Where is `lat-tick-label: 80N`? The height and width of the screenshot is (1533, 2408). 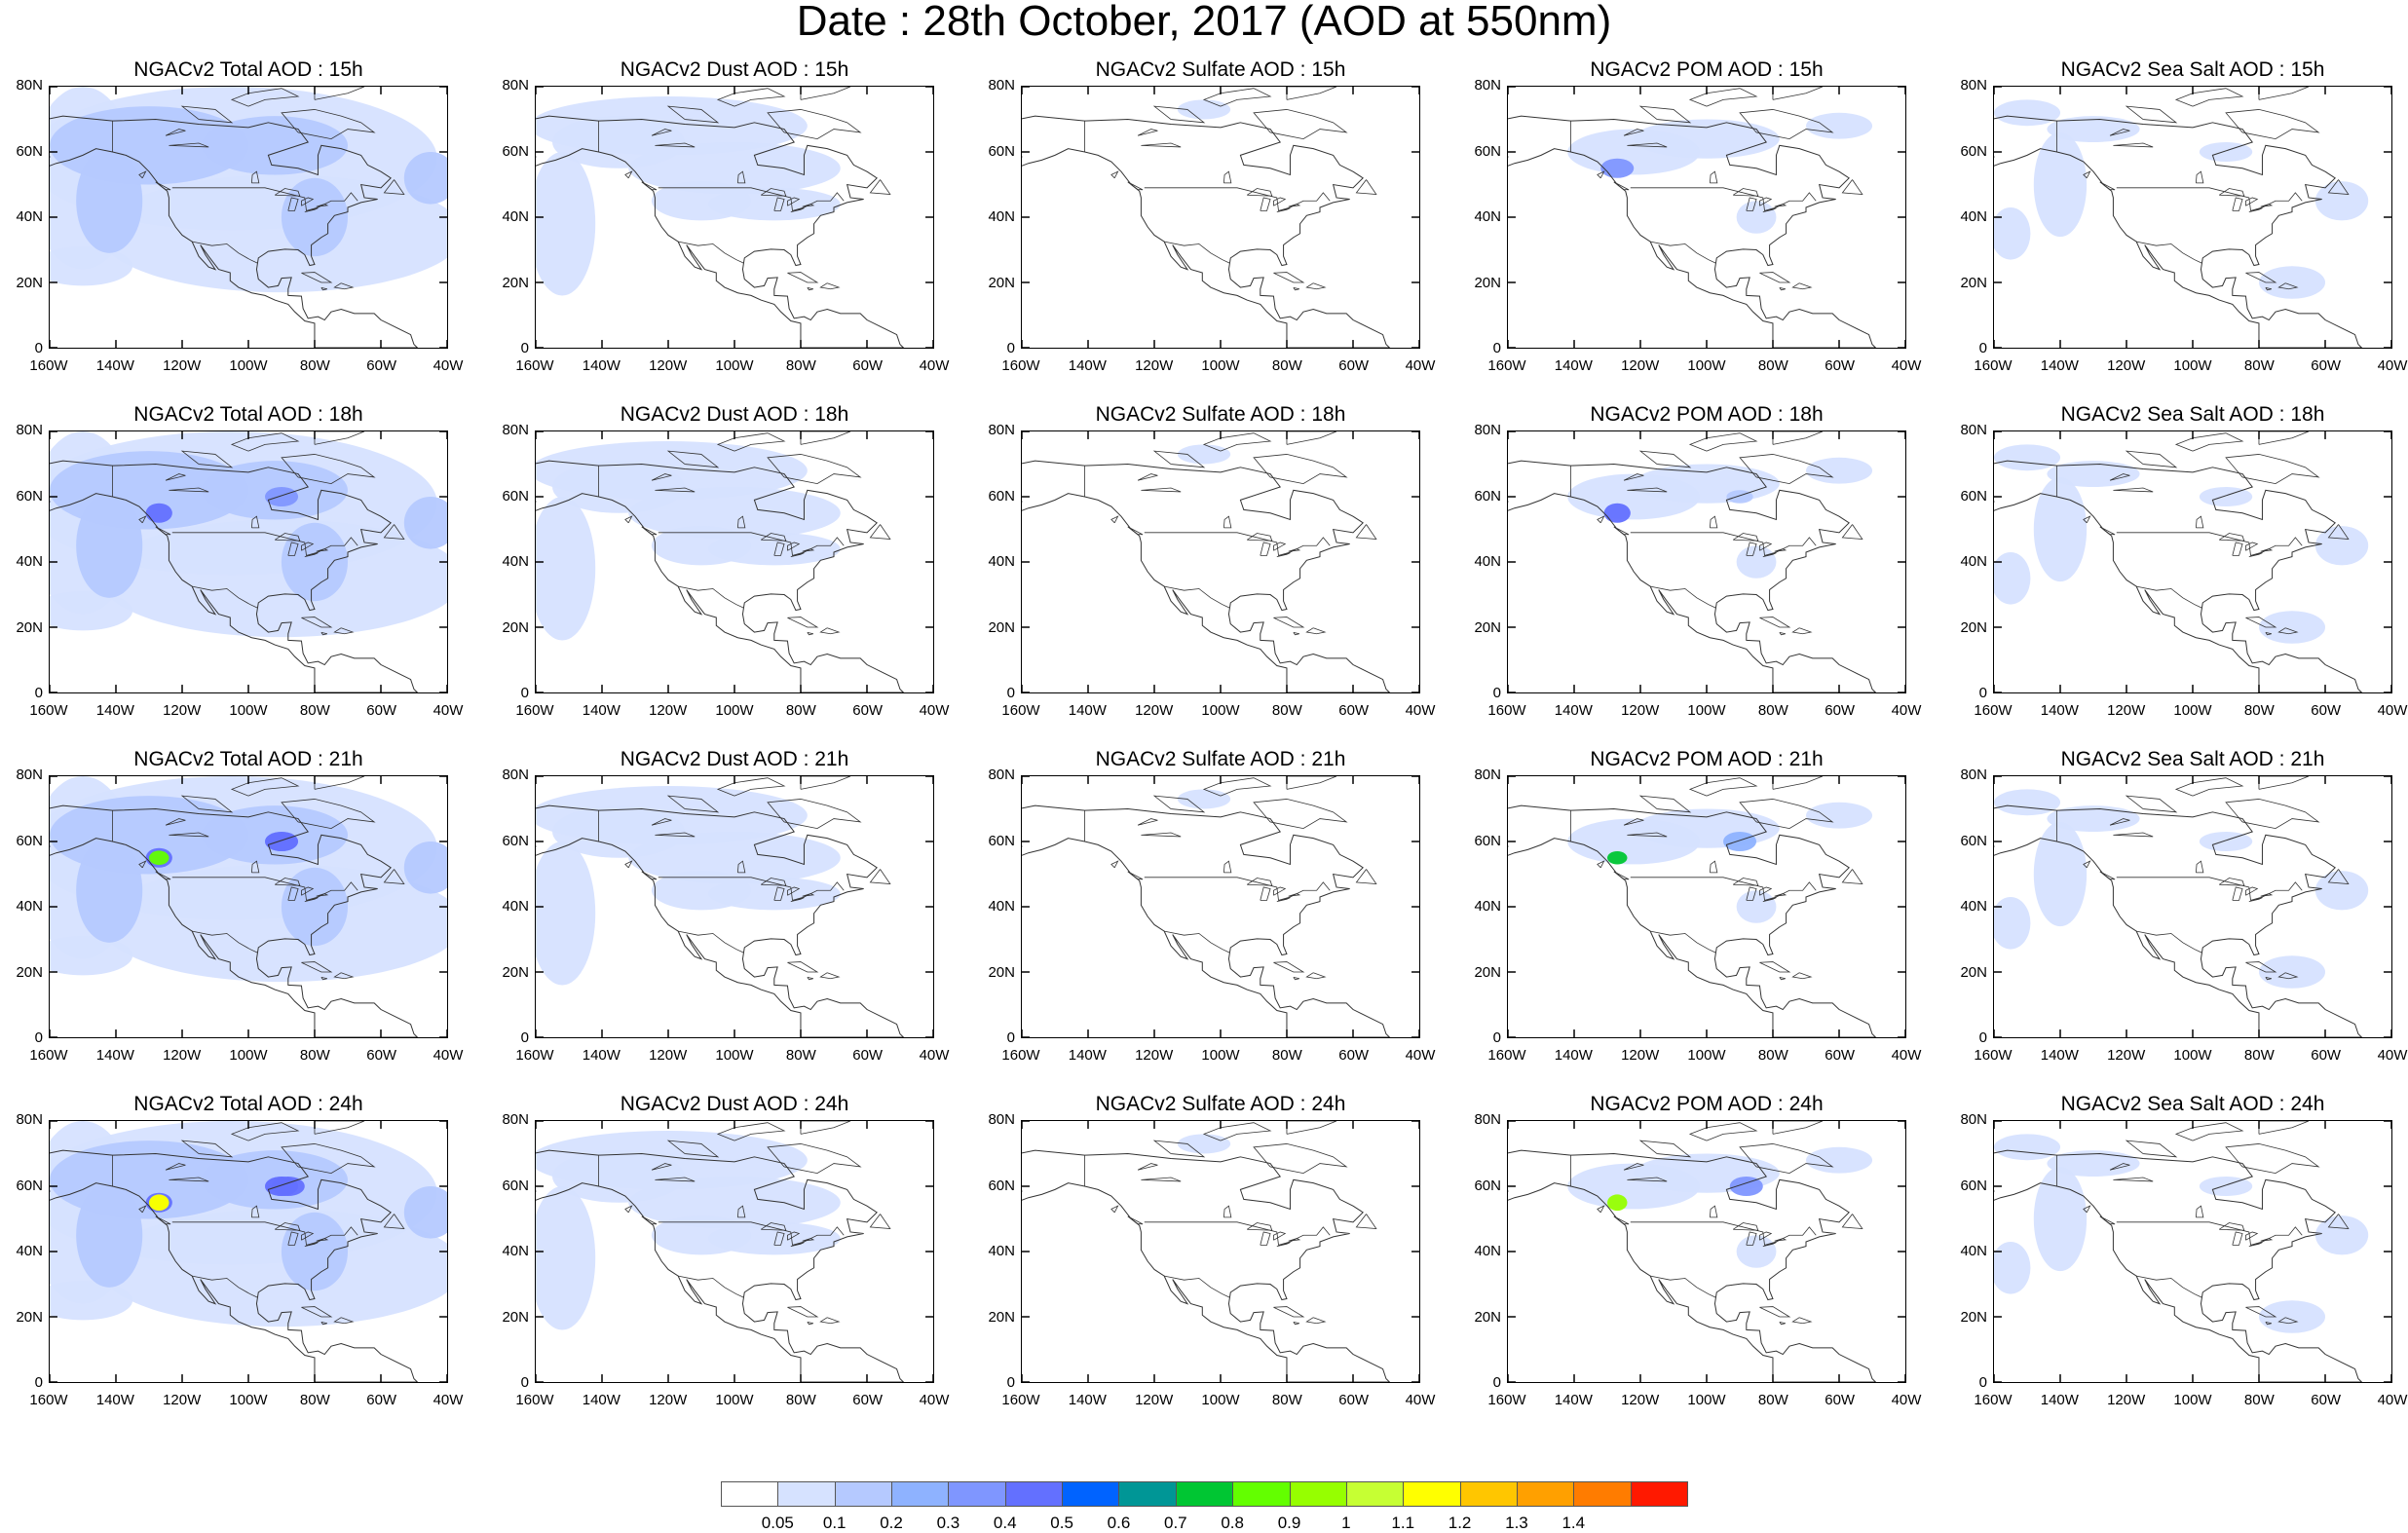
lat-tick-label: 80N is located at coordinates (1973, 430).